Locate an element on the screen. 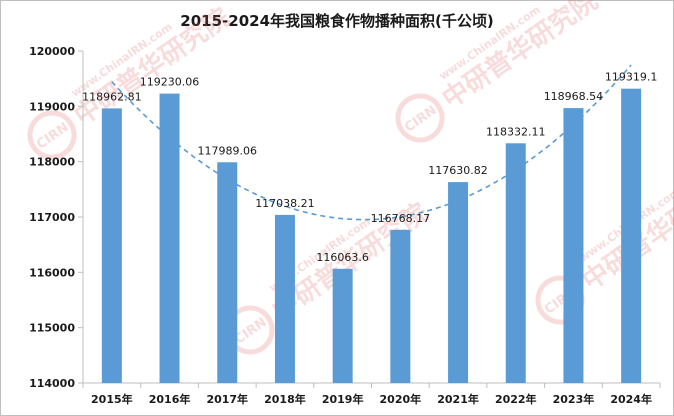  x-tick-label: 2018年 is located at coordinates (285, 399).